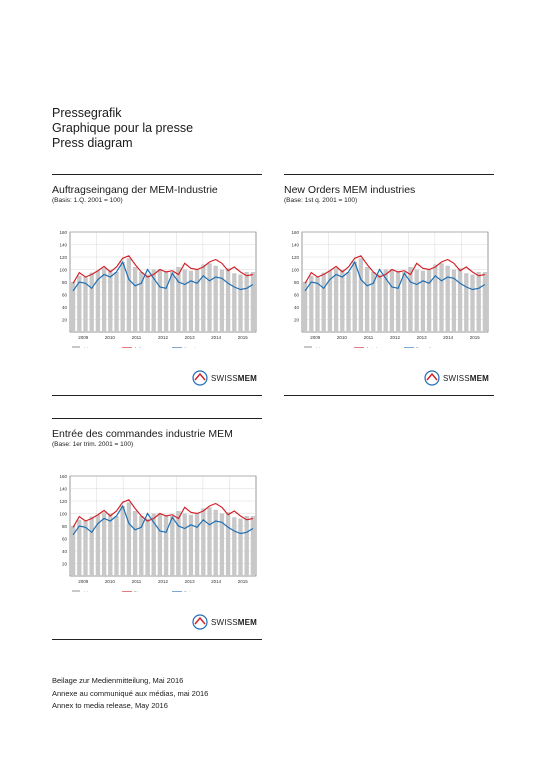 The height and width of the screenshot is (764, 540). What do you see at coordinates (163, 337) in the screenshot?
I see `x-tick-label: 2012` at bounding box center [163, 337].